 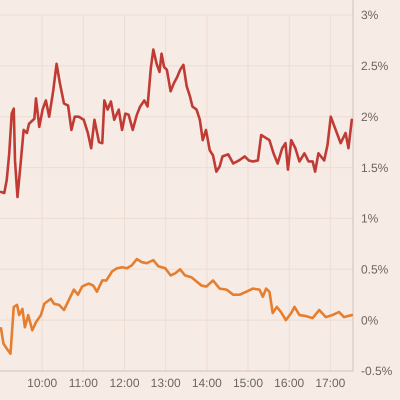 What do you see at coordinates (248, 383) in the screenshot?
I see `x-tick-label: 15:00` at bounding box center [248, 383].